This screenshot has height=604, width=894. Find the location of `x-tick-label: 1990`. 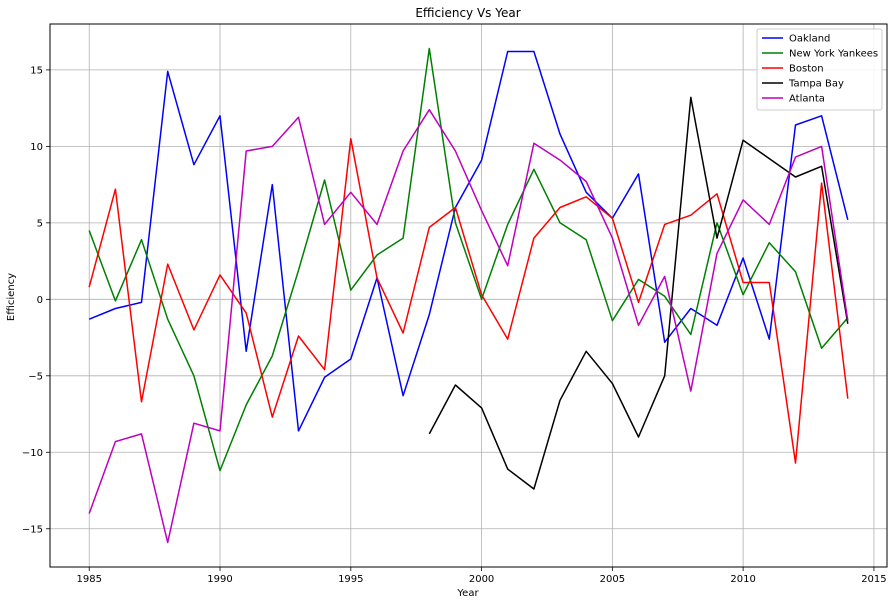

x-tick-label: 1990 is located at coordinates (219, 579).